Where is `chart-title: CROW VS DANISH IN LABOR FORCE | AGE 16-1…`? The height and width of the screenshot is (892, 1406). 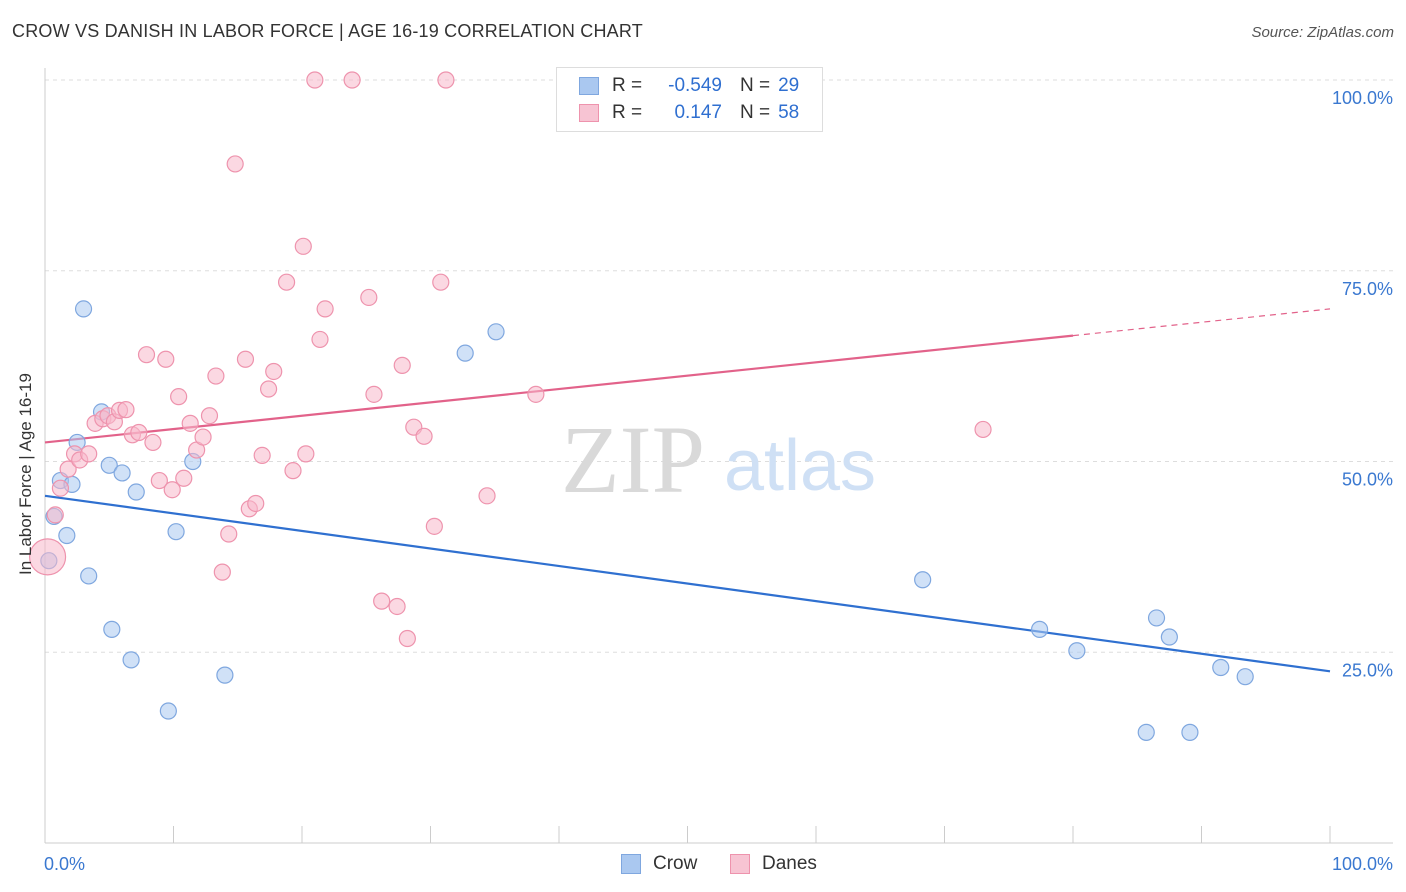 chart-title: CROW VS DANISH IN LABOR FORCE | AGE 16-1… is located at coordinates (327, 31).